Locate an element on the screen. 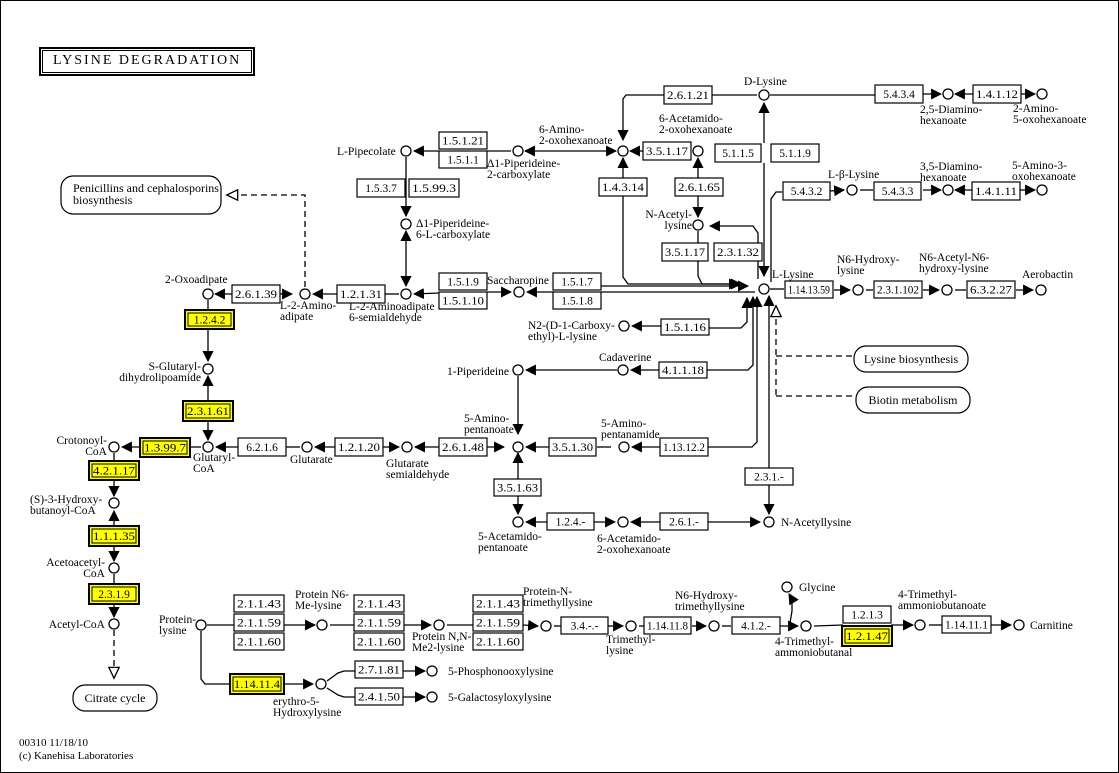 This screenshot has height=773, width=1119. enzyme-box-3.5.1.17: 3.5.1.17 is located at coordinates (685, 252).